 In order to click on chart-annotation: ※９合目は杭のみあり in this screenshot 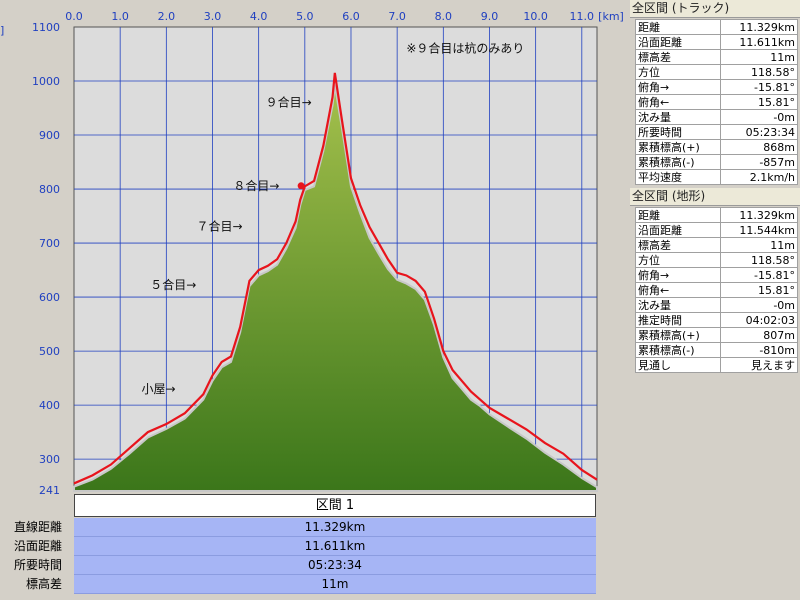, I will do `click(465, 48)`.